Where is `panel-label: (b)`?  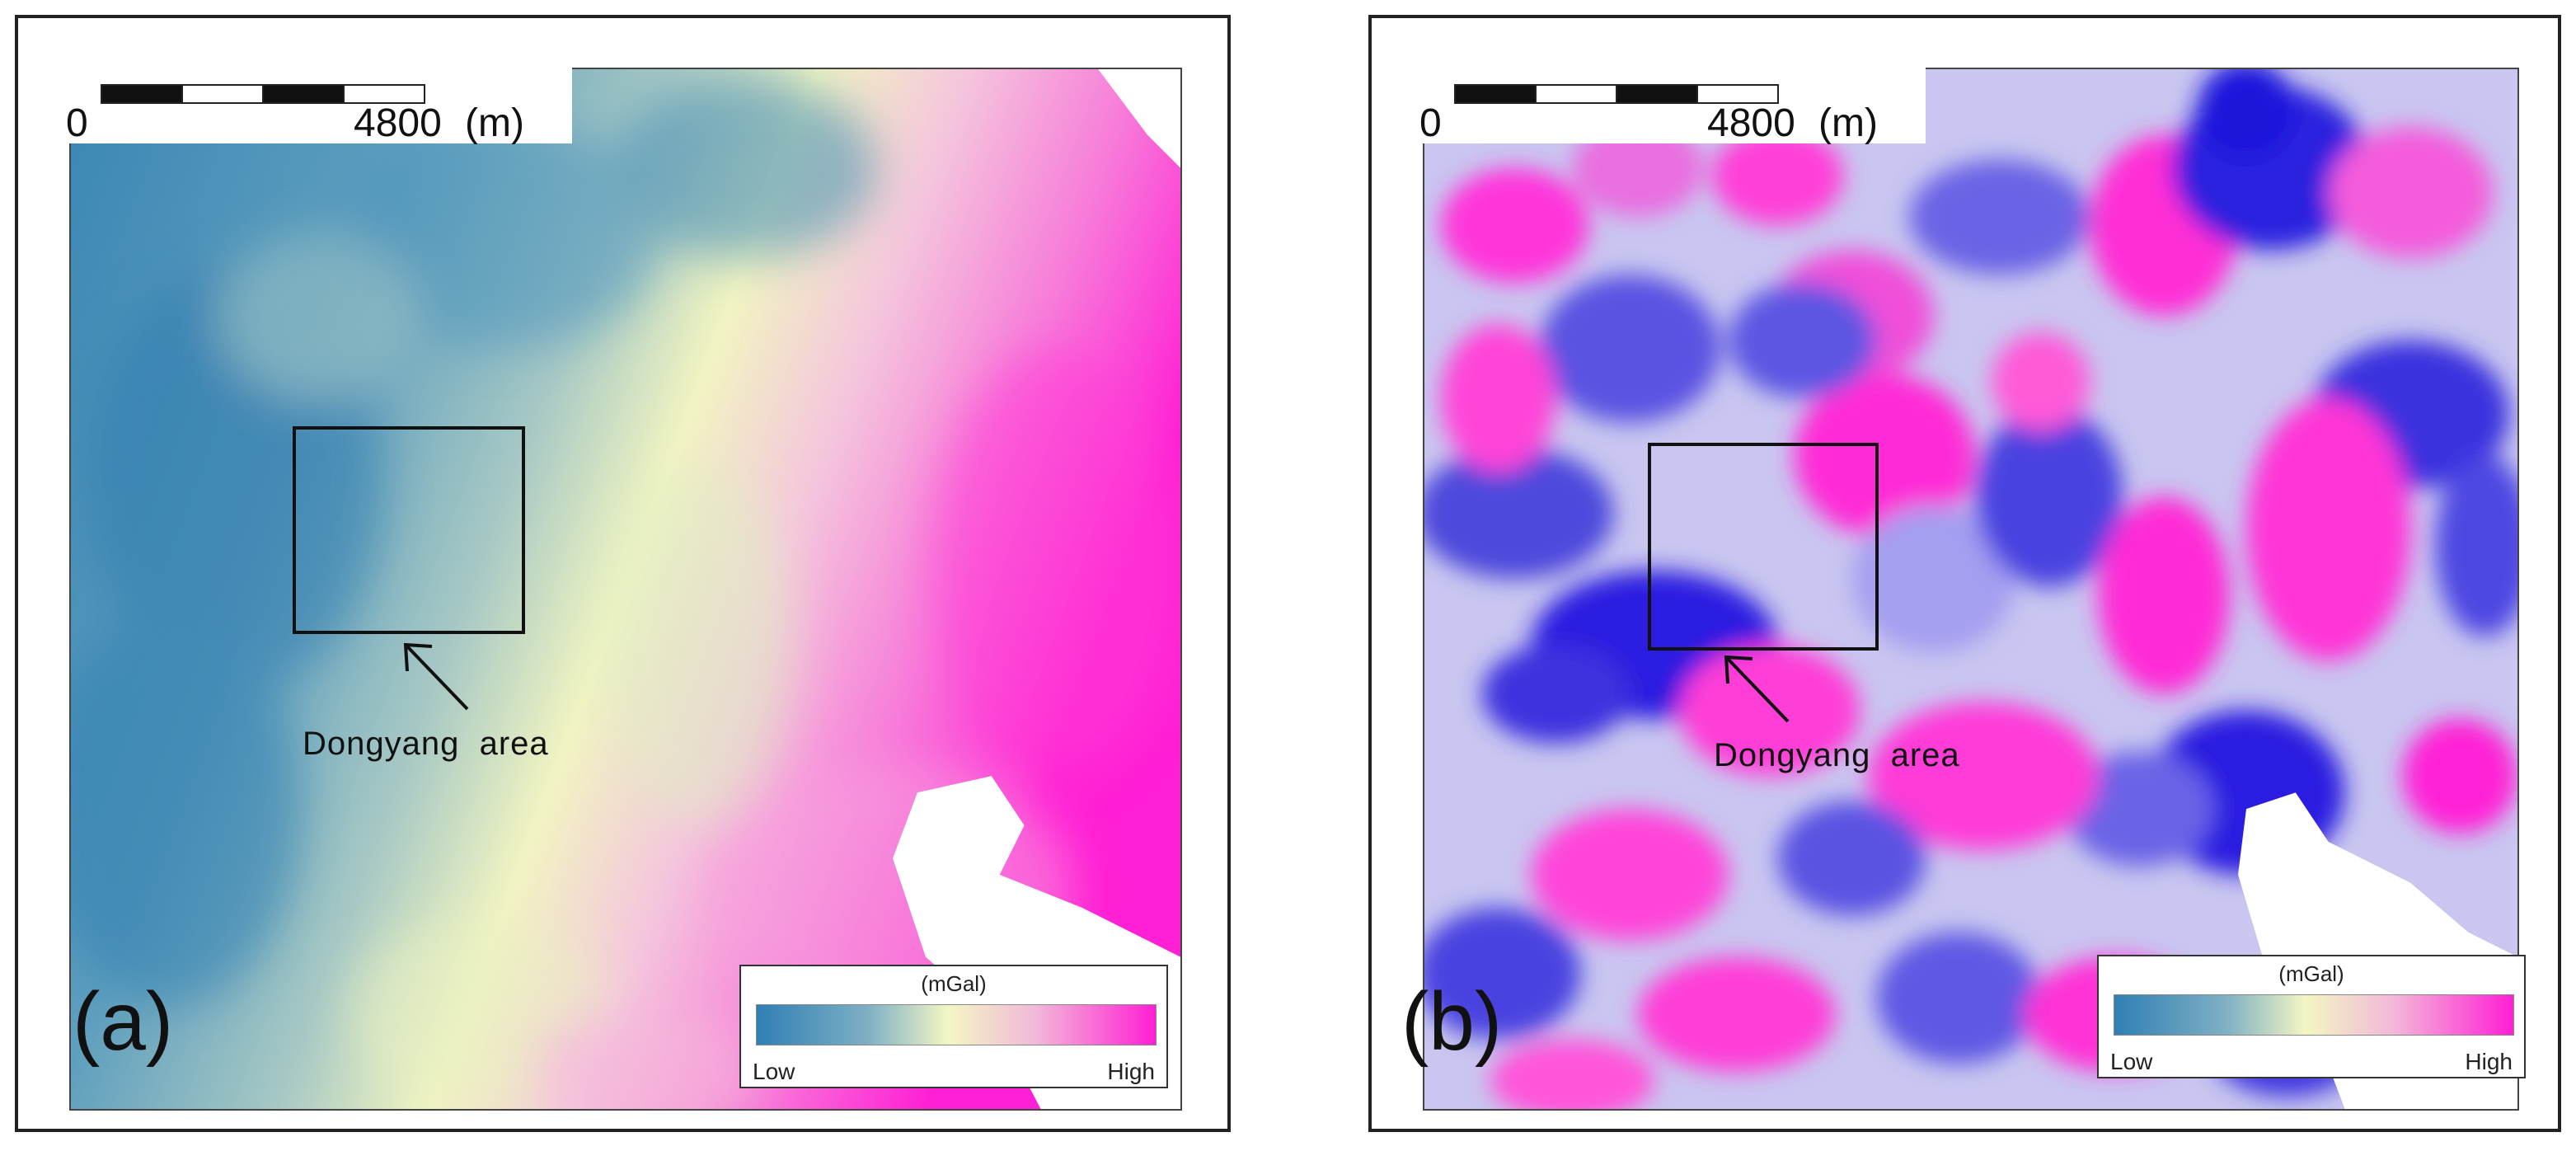 panel-label: (b) is located at coordinates (1452, 1021).